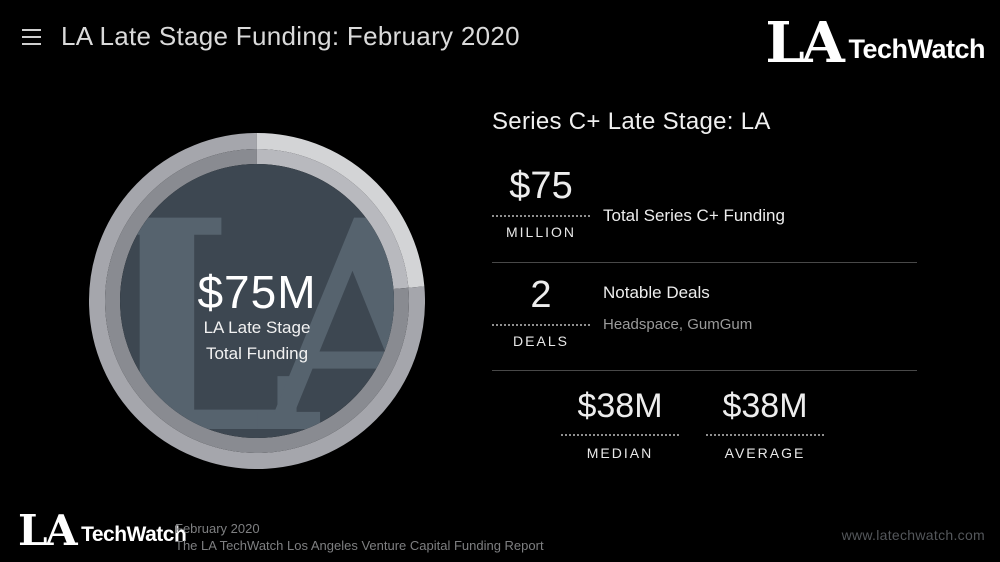 The width and height of the screenshot is (1000, 562). Describe the element at coordinates (631, 121) in the screenshot. I see `panel-heading: Series C+ Late Stage: LA` at that location.